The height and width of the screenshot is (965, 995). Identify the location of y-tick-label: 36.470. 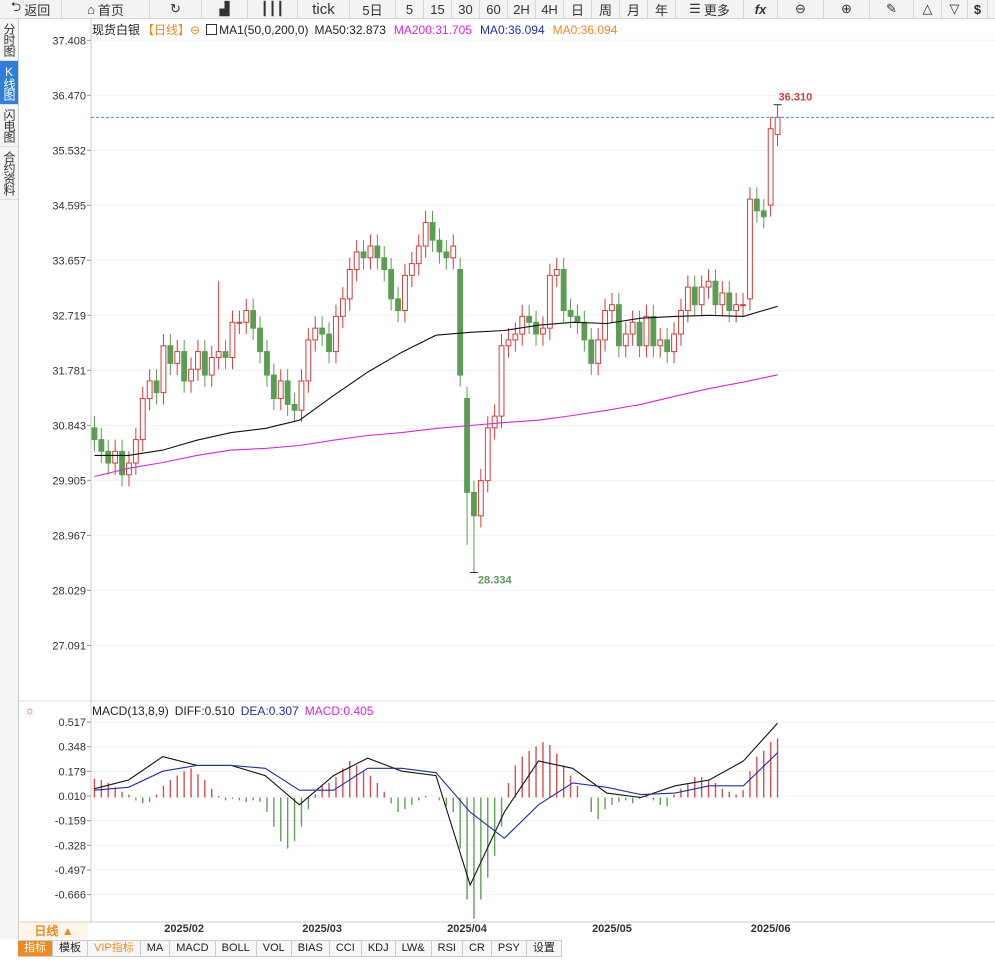
(69, 96).